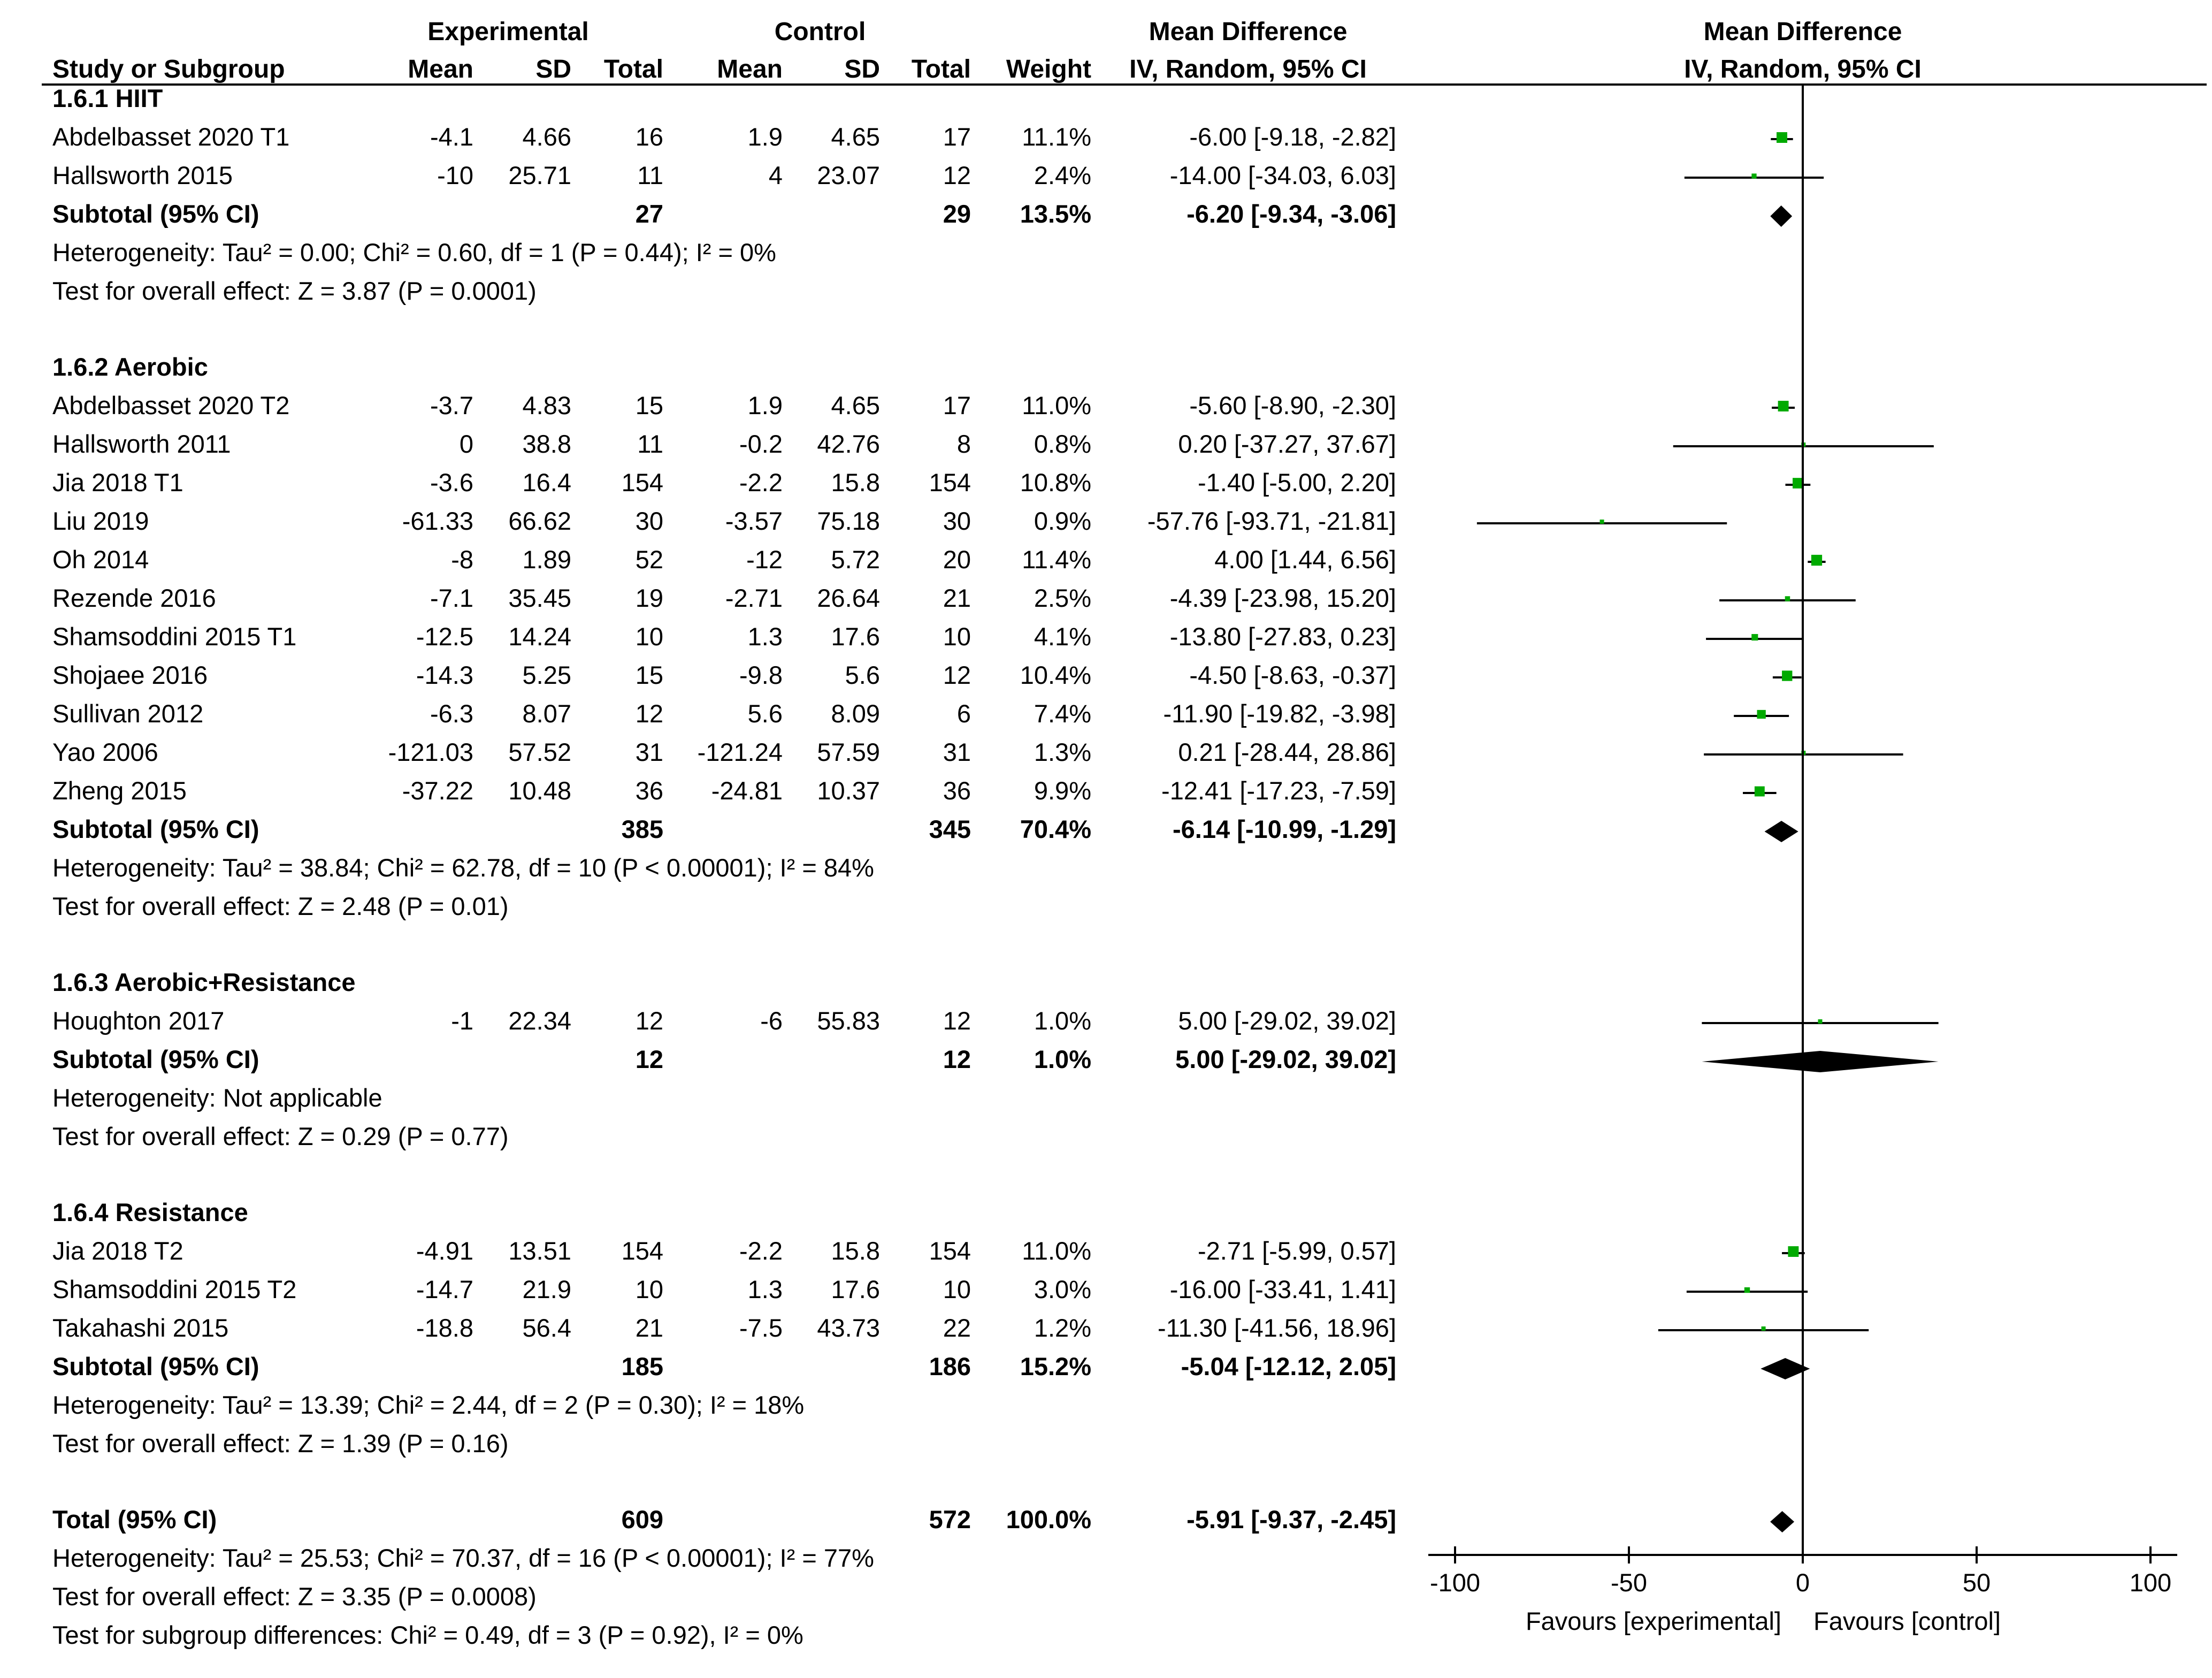 The height and width of the screenshot is (1678, 2212). Describe the element at coordinates (540, 1021) in the screenshot. I see `exp-sd: 22.34` at that location.